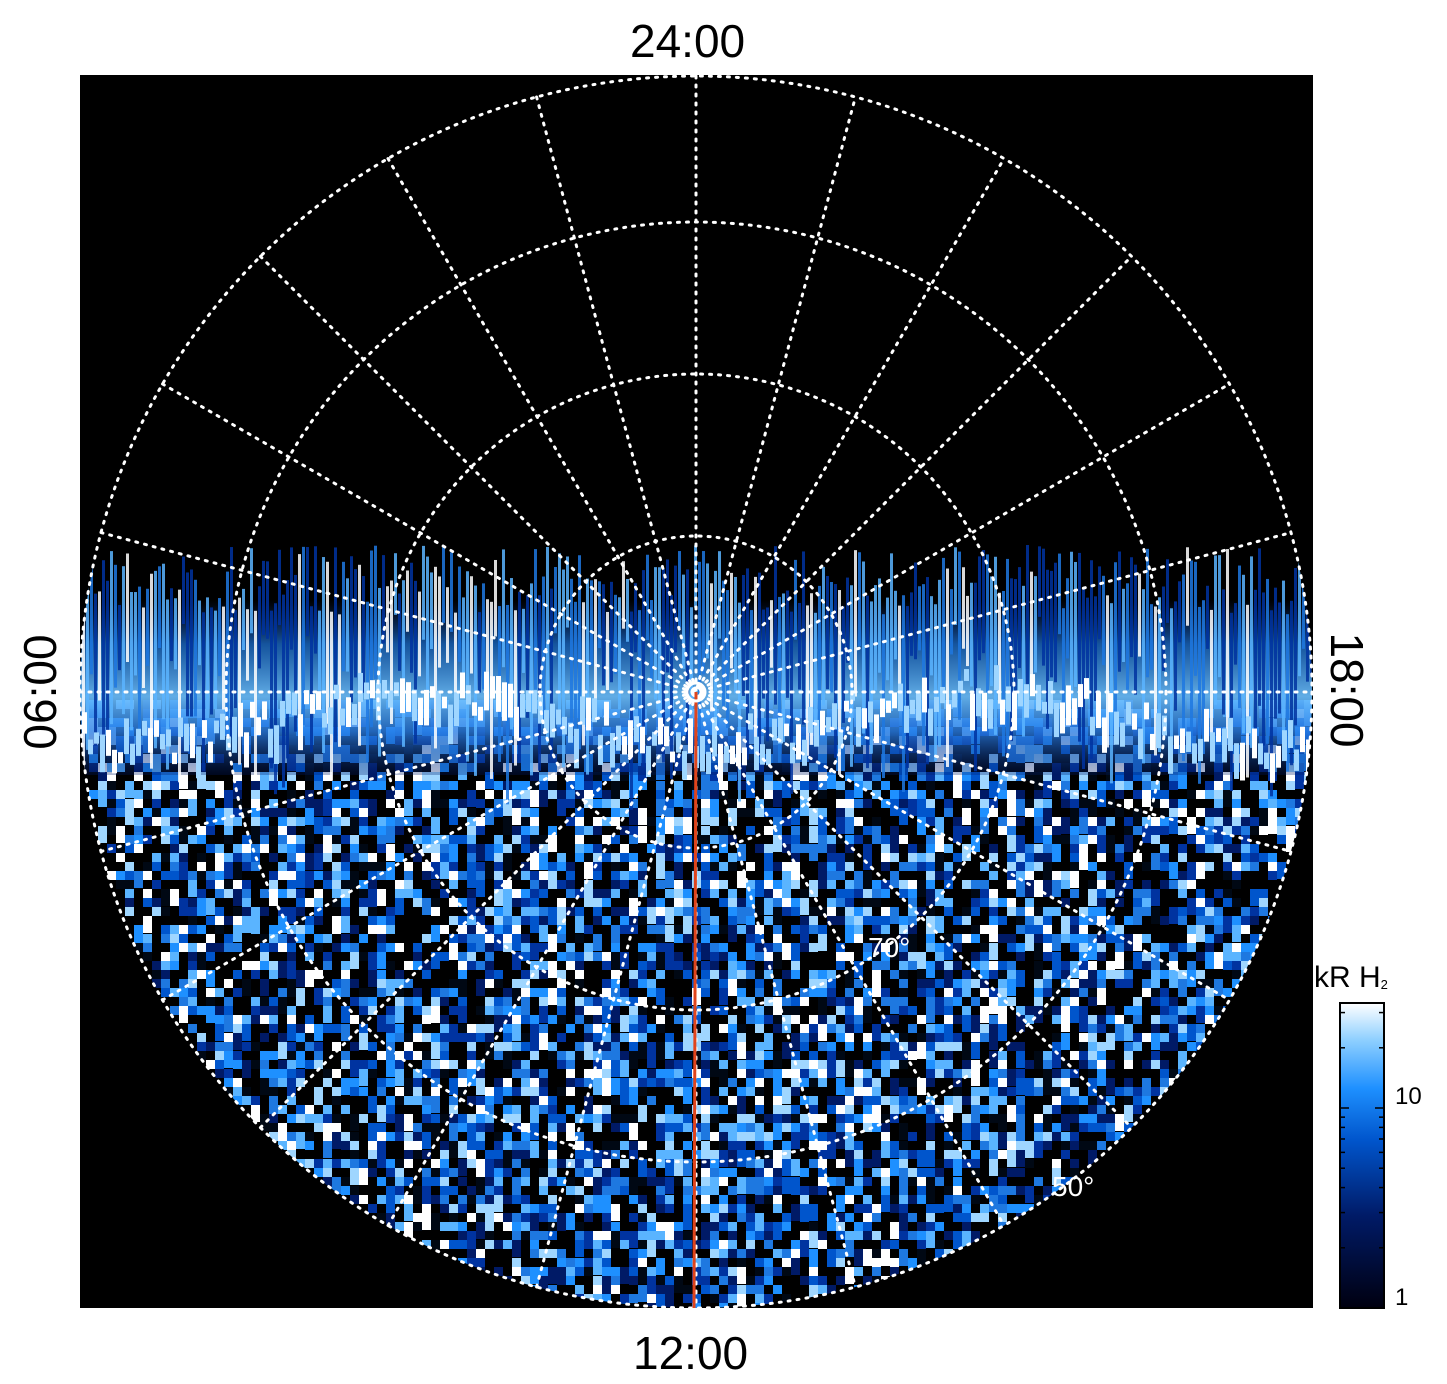 The image size is (1447, 1384). I want to click on time-label-noon: 12:00, so click(691, 1353).